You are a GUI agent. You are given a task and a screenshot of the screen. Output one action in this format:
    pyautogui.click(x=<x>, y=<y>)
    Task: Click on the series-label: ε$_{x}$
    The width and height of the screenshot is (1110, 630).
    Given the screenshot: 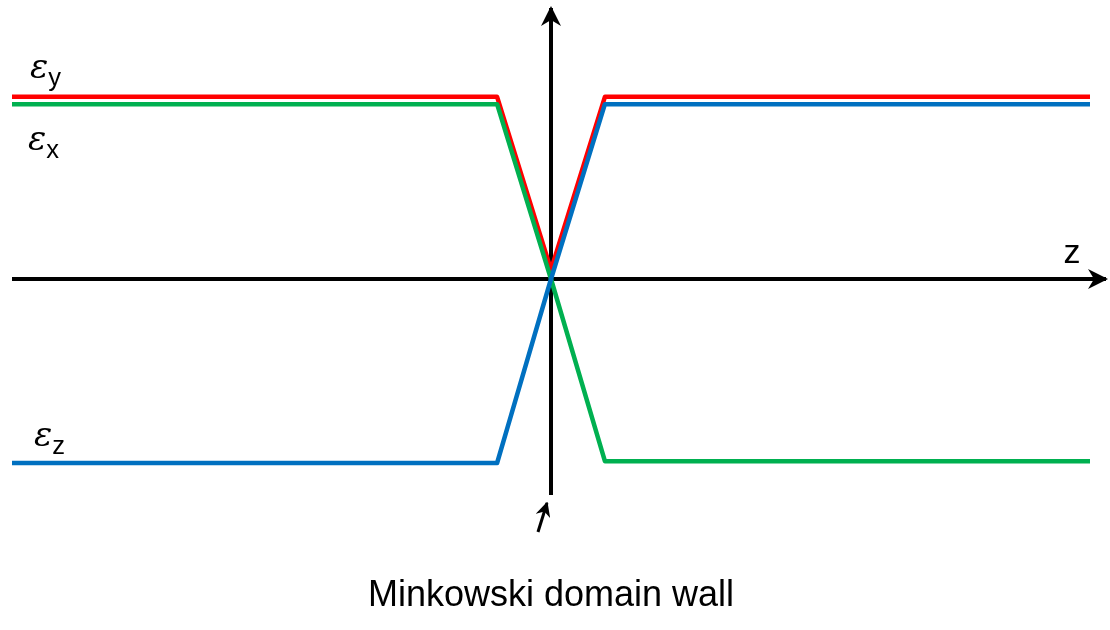 What is the action you would take?
    pyautogui.click(x=44, y=140)
    